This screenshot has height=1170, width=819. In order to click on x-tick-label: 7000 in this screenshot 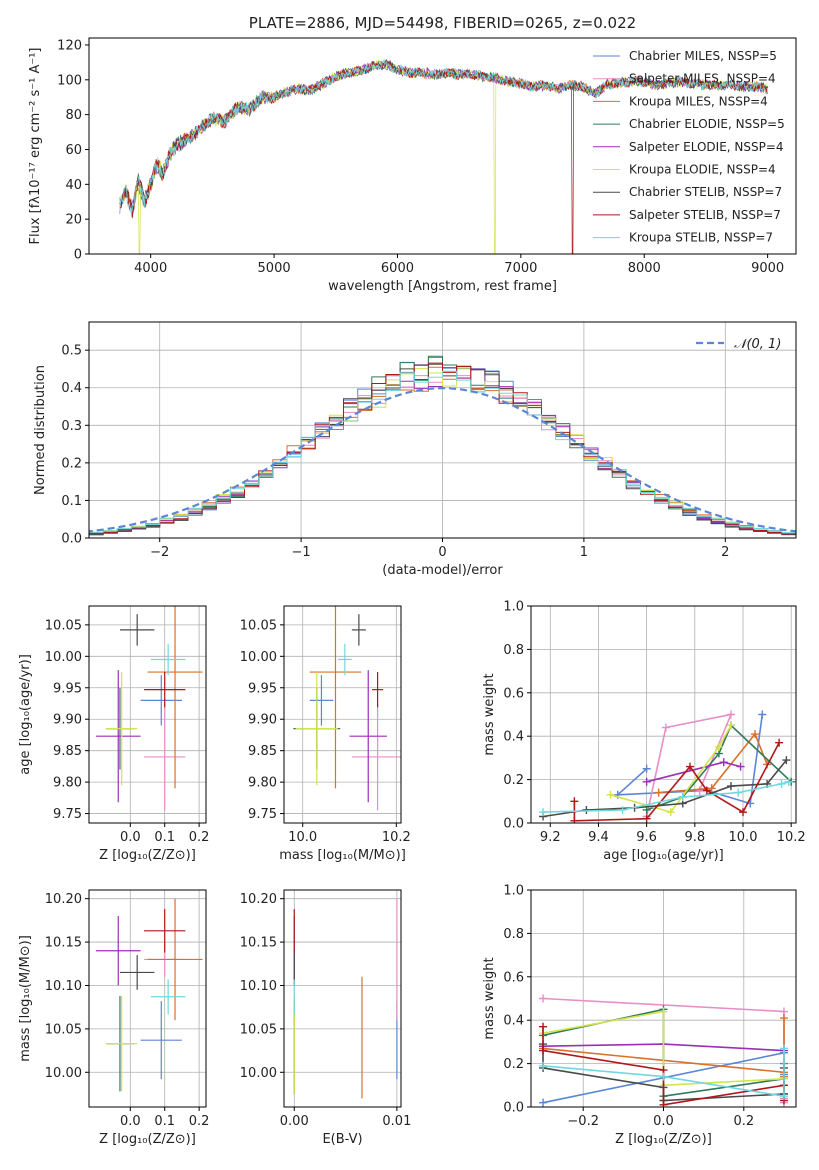, I will do `click(520, 268)`.